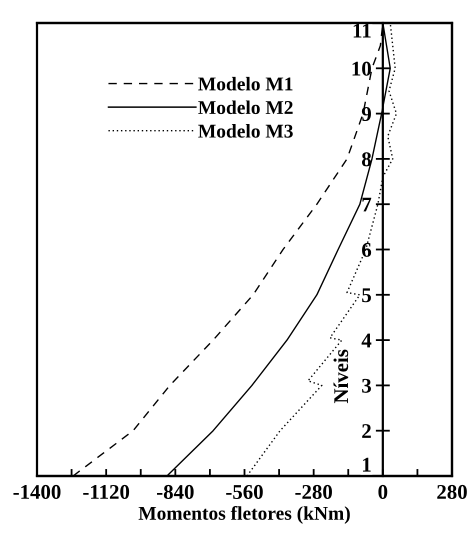 The image size is (467, 536). I want to click on x-tick-label: -1400, so click(37, 491).